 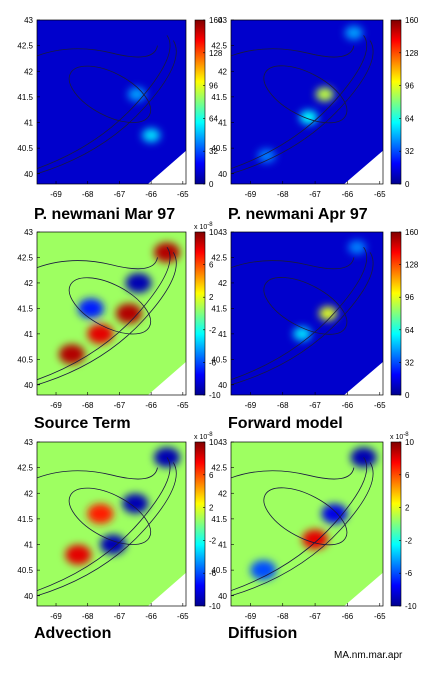 What do you see at coordinates (409, 362) in the screenshot?
I see `colorbar-tick-label: 32` at bounding box center [409, 362].